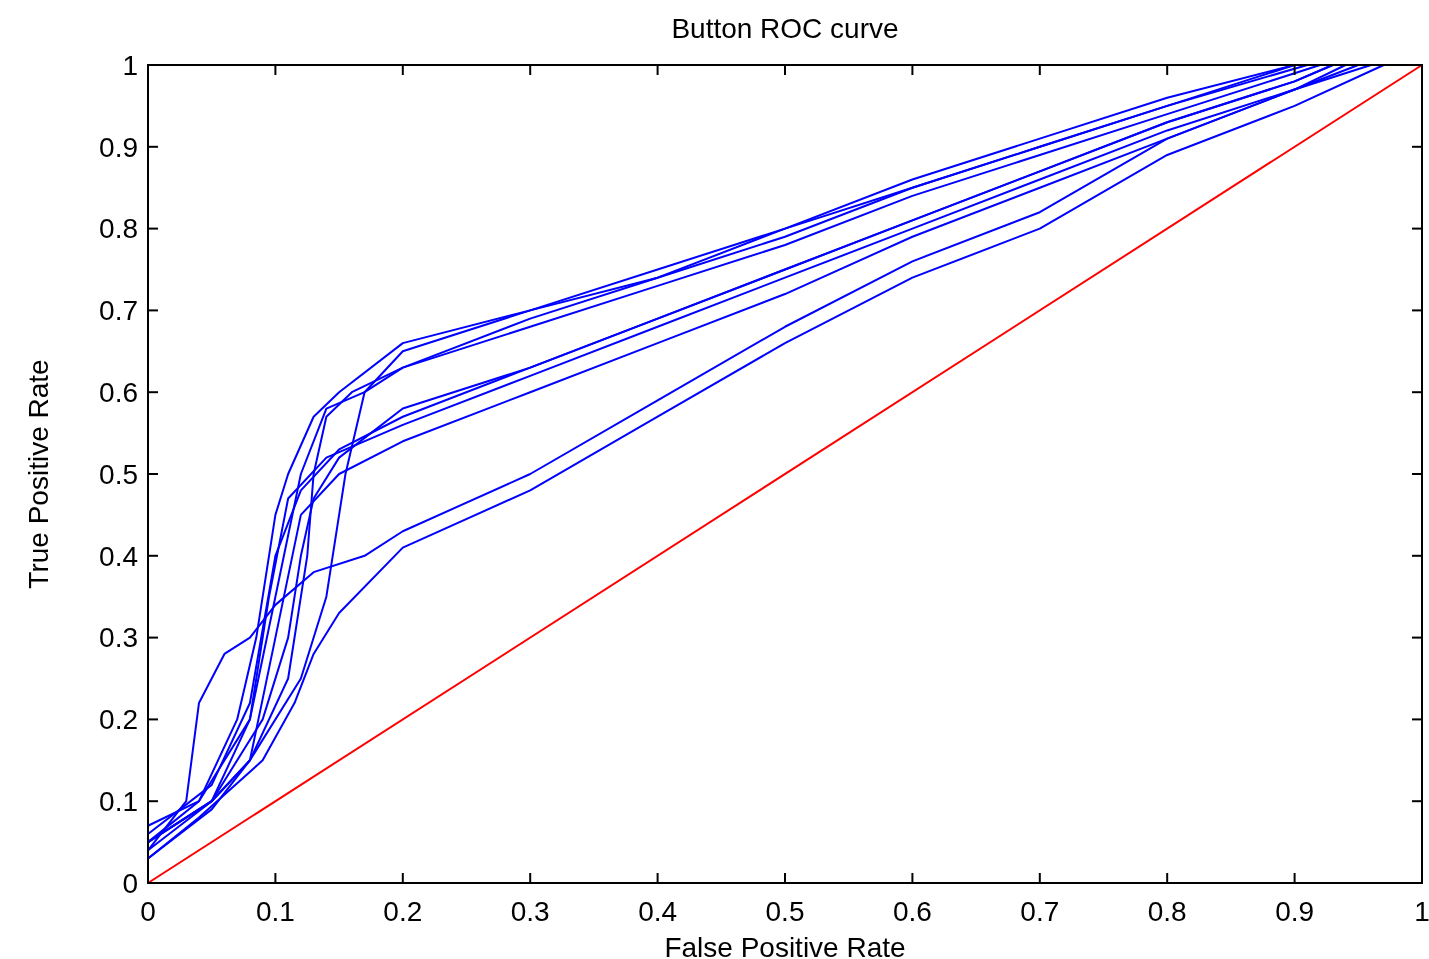 This screenshot has width=1429, height=959. Describe the element at coordinates (785, 28) in the screenshot. I see `chart-title: Button ROC curve` at that location.